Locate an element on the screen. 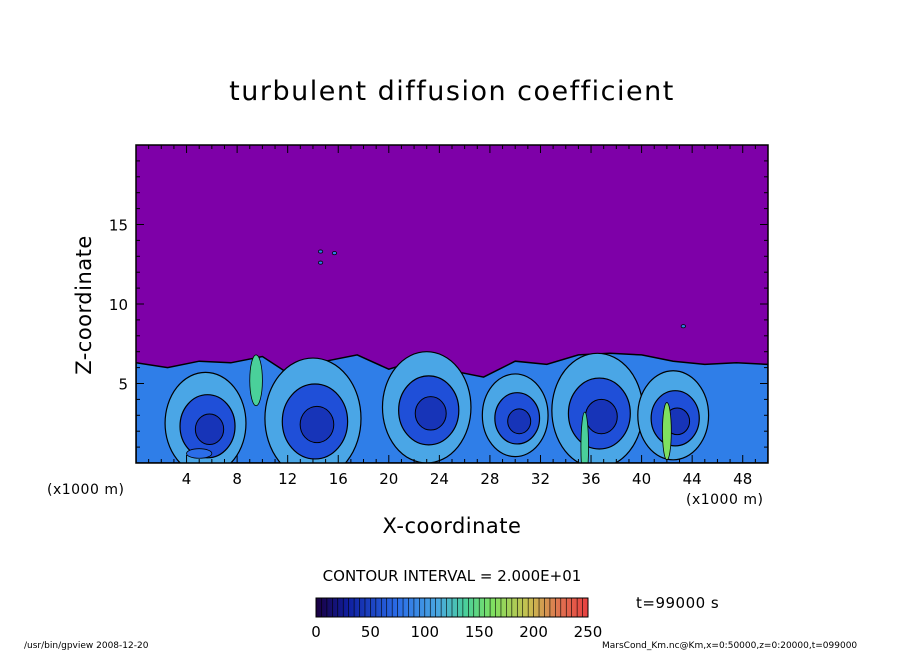 The height and width of the screenshot is (654, 904). colorbar-tick-label: 250 is located at coordinates (588, 632).